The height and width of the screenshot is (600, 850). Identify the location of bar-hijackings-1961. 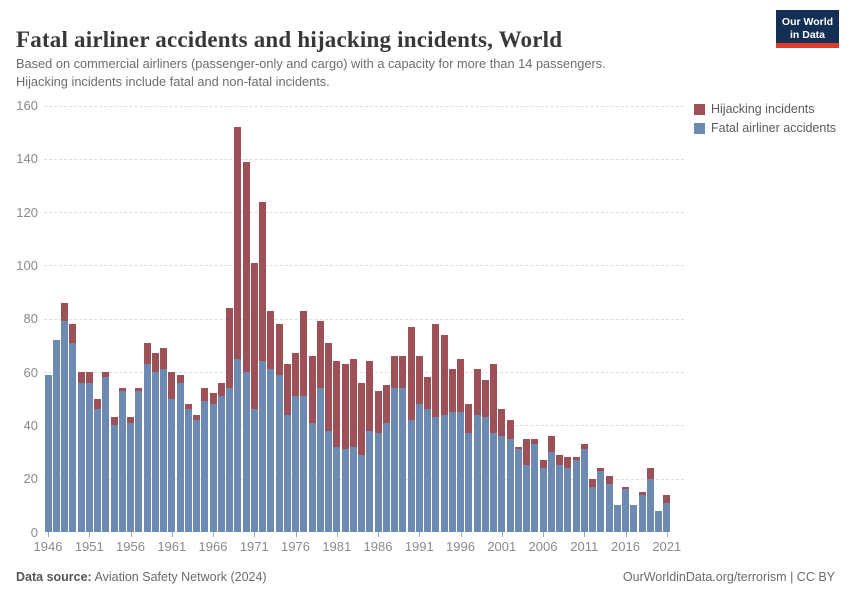
(172, 385).